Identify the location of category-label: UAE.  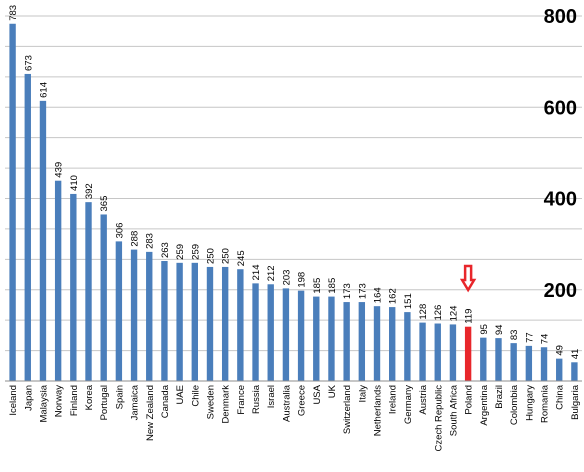
(180, 395).